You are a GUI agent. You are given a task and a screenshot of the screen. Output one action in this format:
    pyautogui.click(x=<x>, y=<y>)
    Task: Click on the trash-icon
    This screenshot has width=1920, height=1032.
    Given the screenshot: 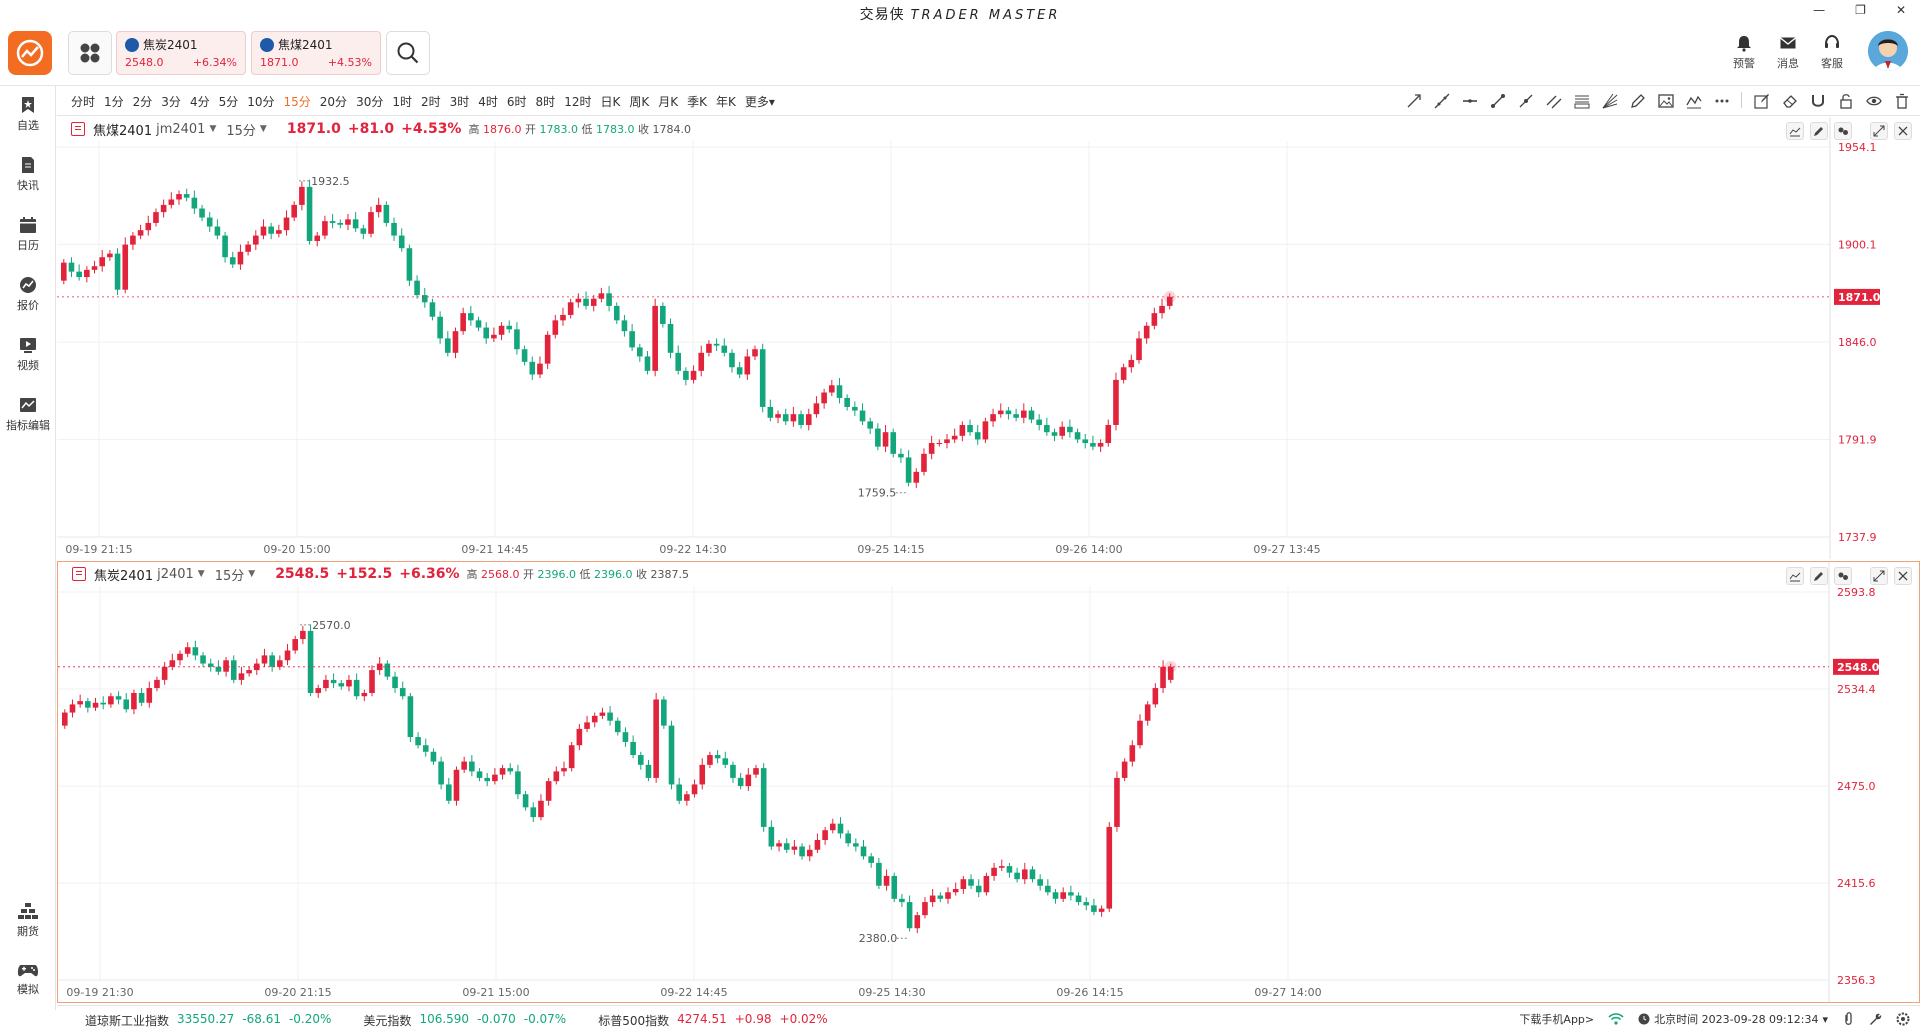 What is the action you would take?
    pyautogui.click(x=1901, y=100)
    